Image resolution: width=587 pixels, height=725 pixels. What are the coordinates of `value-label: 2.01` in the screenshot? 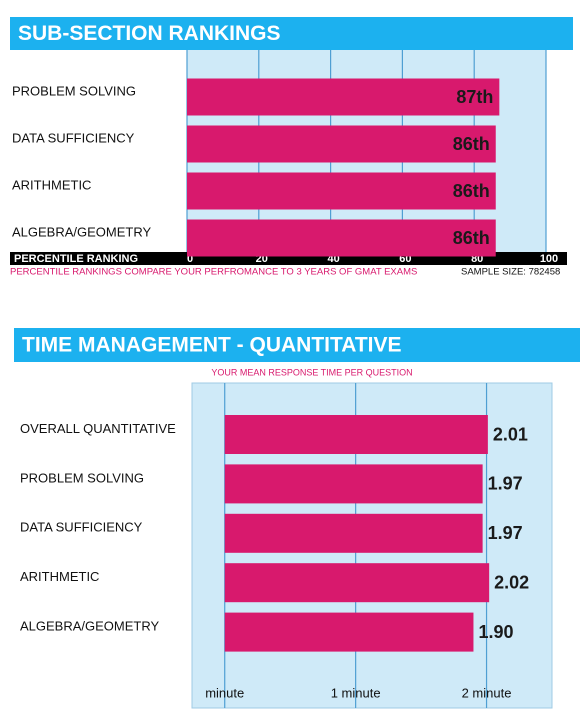 It's located at (510, 434).